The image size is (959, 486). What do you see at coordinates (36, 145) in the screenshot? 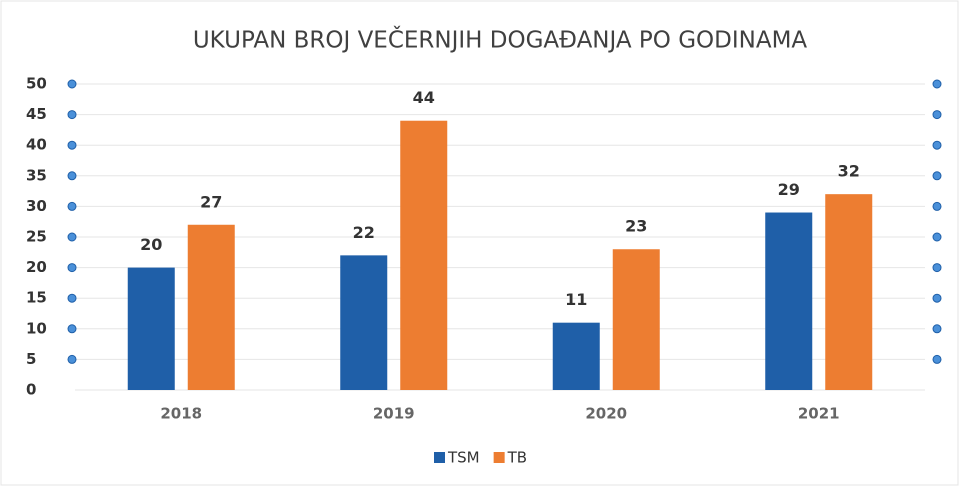
I see `y-tick-label: 40` at bounding box center [36, 145].